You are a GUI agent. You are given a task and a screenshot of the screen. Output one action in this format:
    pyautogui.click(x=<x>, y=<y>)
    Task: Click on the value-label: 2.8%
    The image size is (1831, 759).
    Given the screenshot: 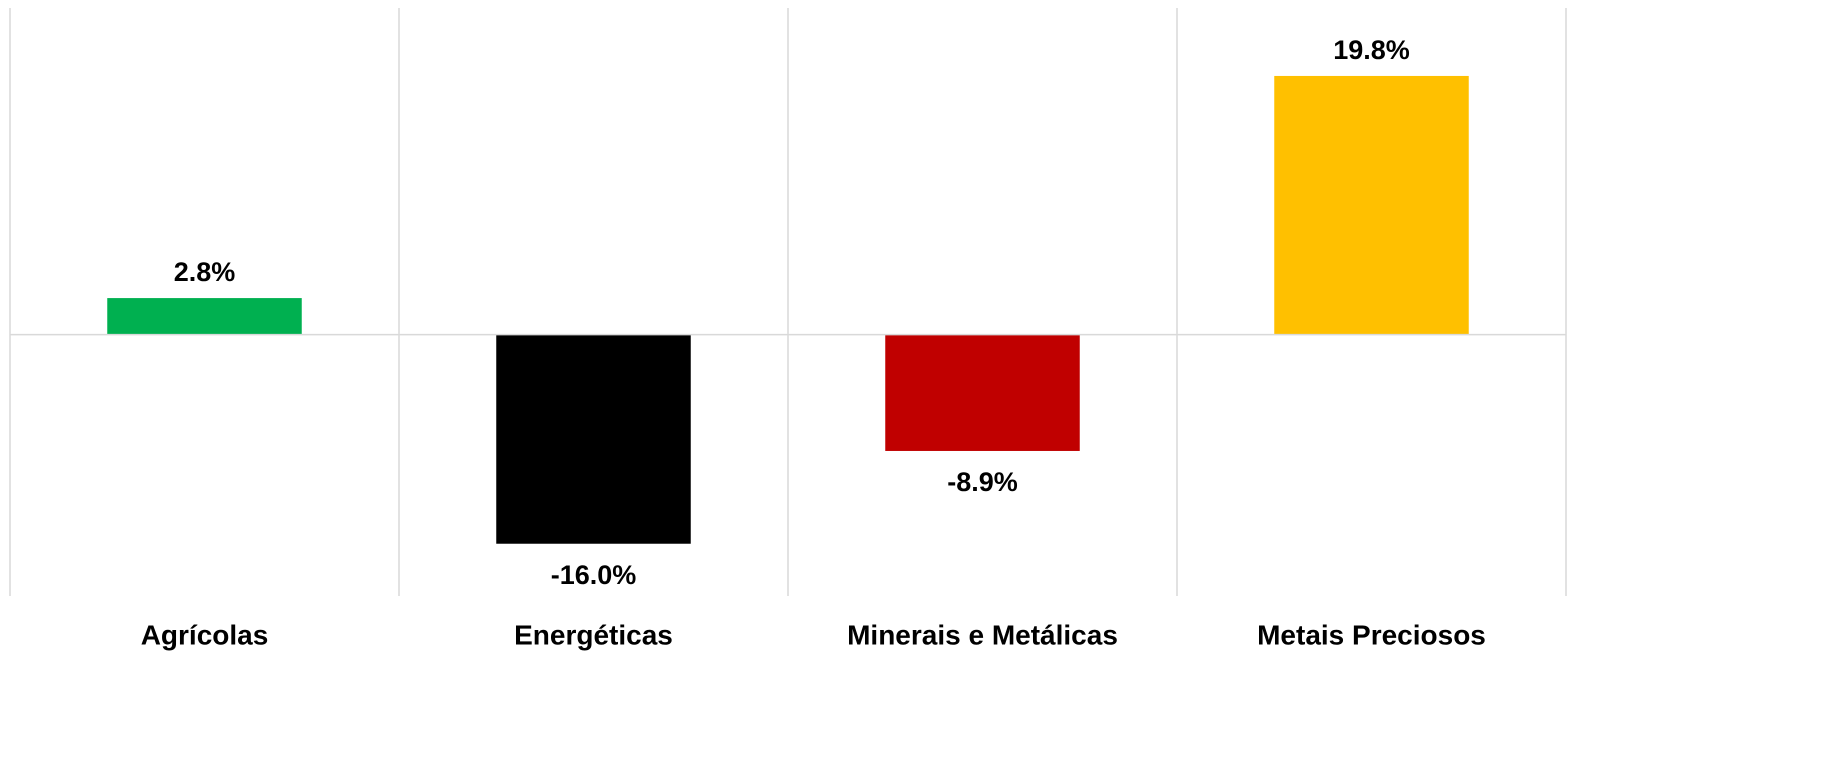 What is the action you would take?
    pyautogui.click(x=205, y=272)
    